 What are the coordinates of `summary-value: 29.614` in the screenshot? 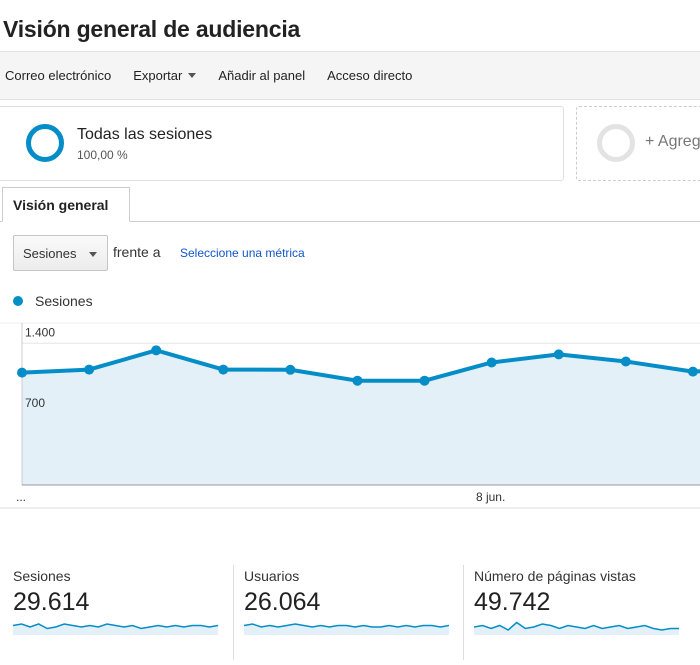 It's located at (51, 602).